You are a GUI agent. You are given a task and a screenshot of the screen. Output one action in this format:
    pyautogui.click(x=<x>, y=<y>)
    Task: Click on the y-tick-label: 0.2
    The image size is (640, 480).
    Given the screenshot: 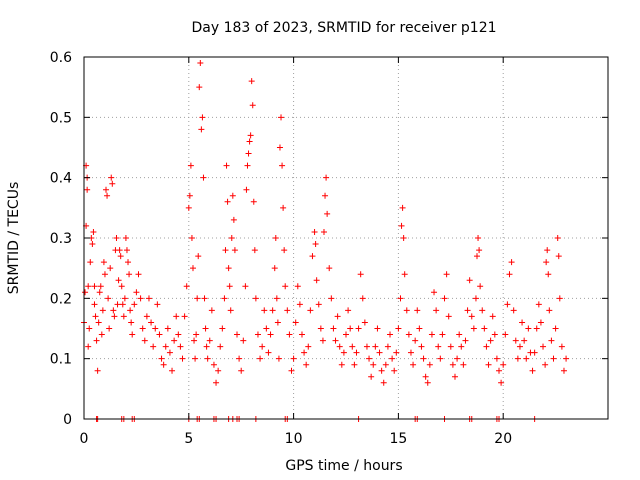 What is the action you would take?
    pyautogui.click(x=61, y=299)
    